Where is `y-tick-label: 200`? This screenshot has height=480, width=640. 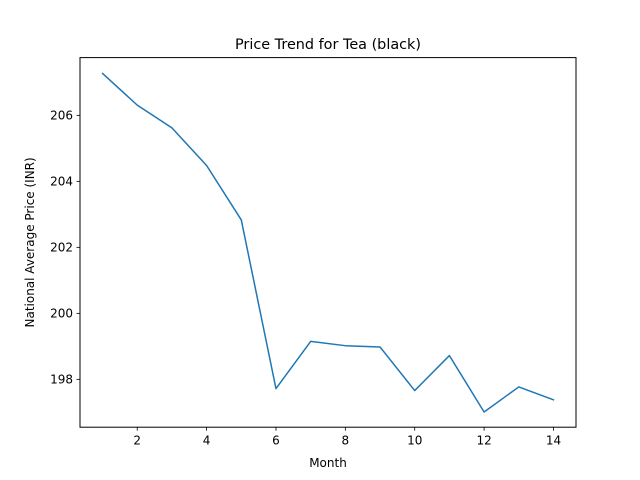
y-tick-label: 200 is located at coordinates (61, 314).